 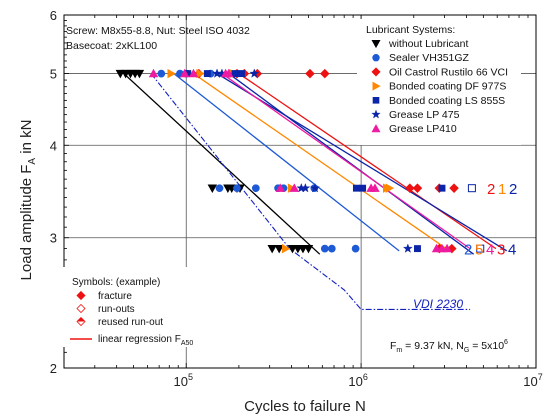 I want to click on symbol-label: reused run-out, so click(x=130, y=322).